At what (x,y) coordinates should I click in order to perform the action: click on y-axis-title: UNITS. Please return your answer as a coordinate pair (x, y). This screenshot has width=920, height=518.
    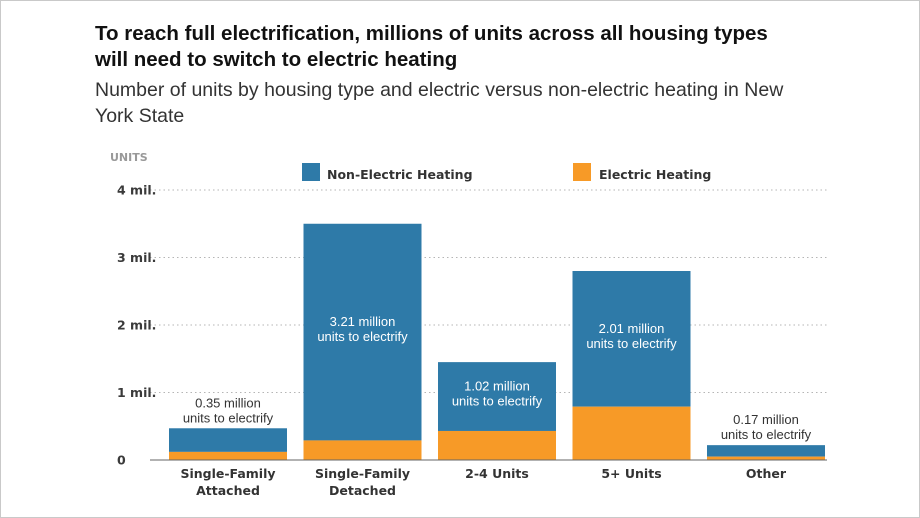
    Looking at the image, I should click on (129, 157).